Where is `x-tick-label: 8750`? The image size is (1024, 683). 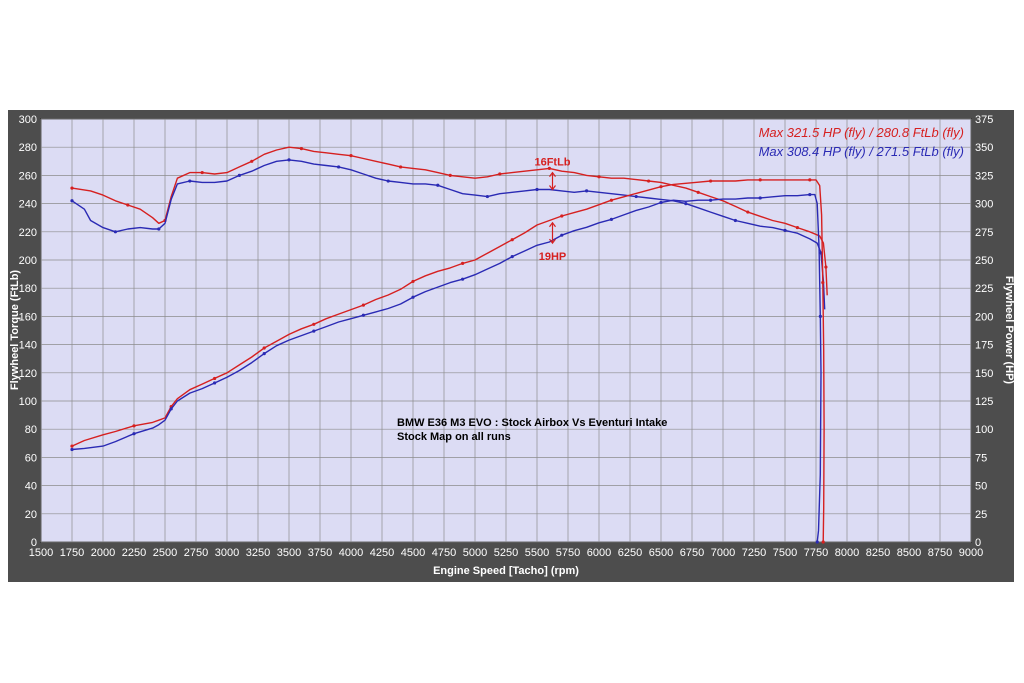
x-tick-label: 8750 is located at coordinates (940, 553).